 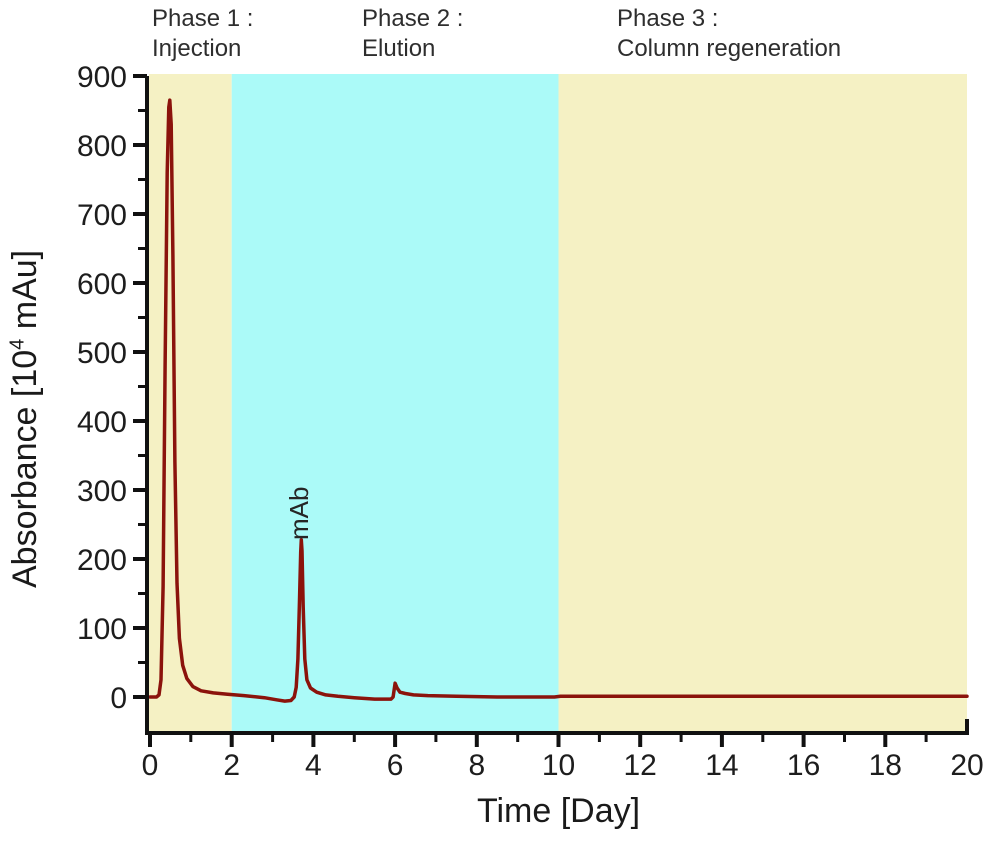 What do you see at coordinates (476, 765) in the screenshot?
I see `x-tick-label: 8` at bounding box center [476, 765].